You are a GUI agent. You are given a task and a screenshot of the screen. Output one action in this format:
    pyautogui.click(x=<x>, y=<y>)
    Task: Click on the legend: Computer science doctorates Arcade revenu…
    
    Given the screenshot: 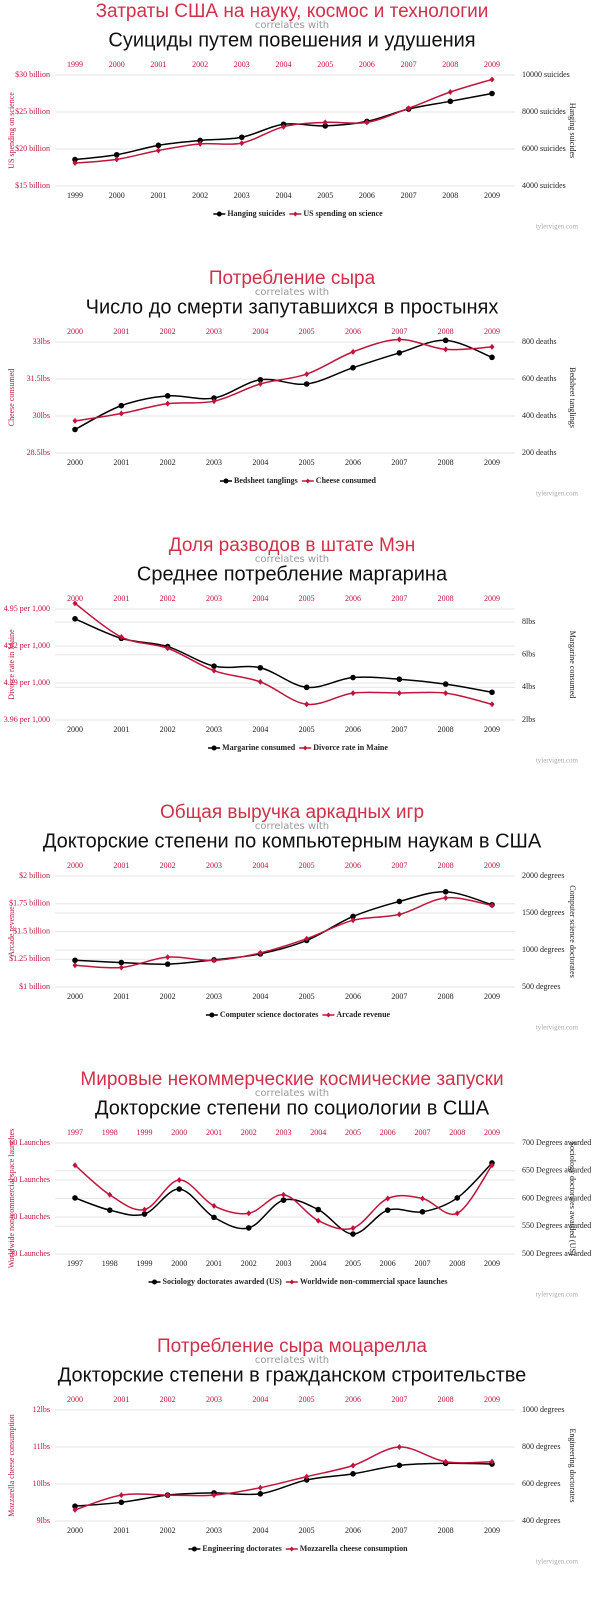 What is the action you would take?
    pyautogui.click(x=298, y=1014)
    